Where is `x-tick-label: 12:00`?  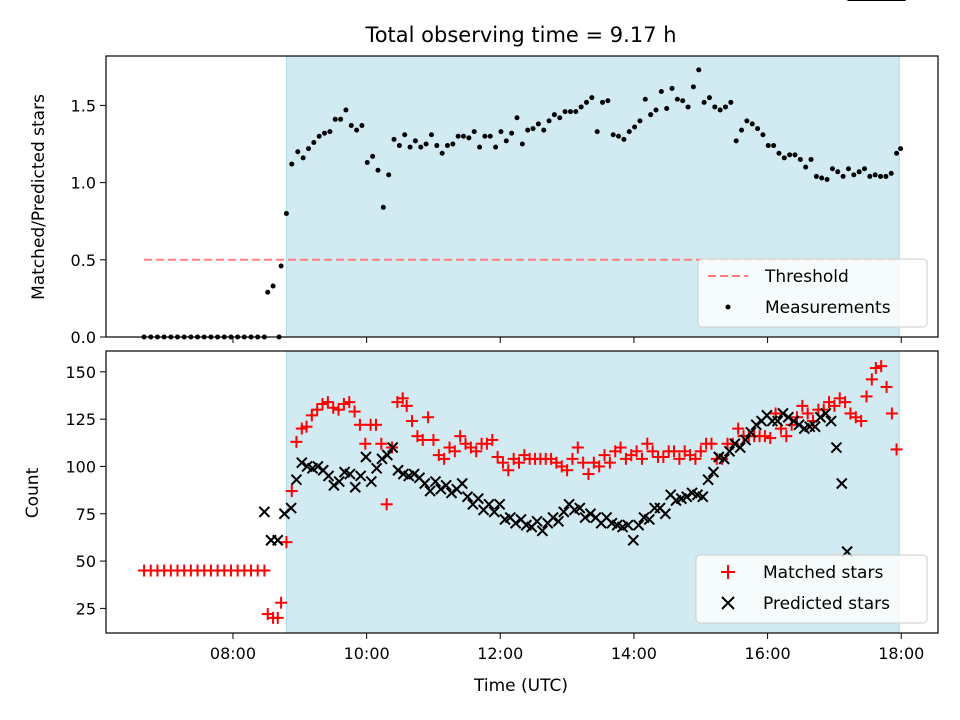
x-tick-label: 12:00 is located at coordinates (500, 653).